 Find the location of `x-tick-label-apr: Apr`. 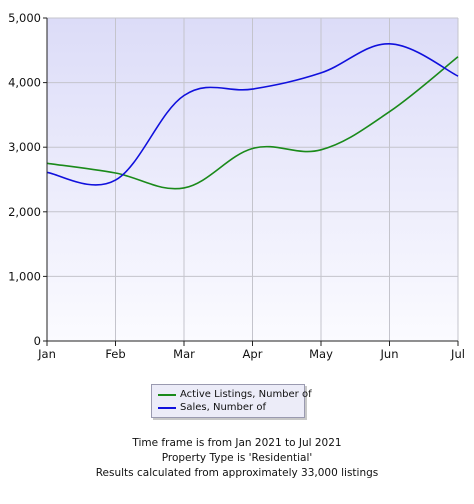

x-tick-label-apr: Apr is located at coordinates (253, 354).